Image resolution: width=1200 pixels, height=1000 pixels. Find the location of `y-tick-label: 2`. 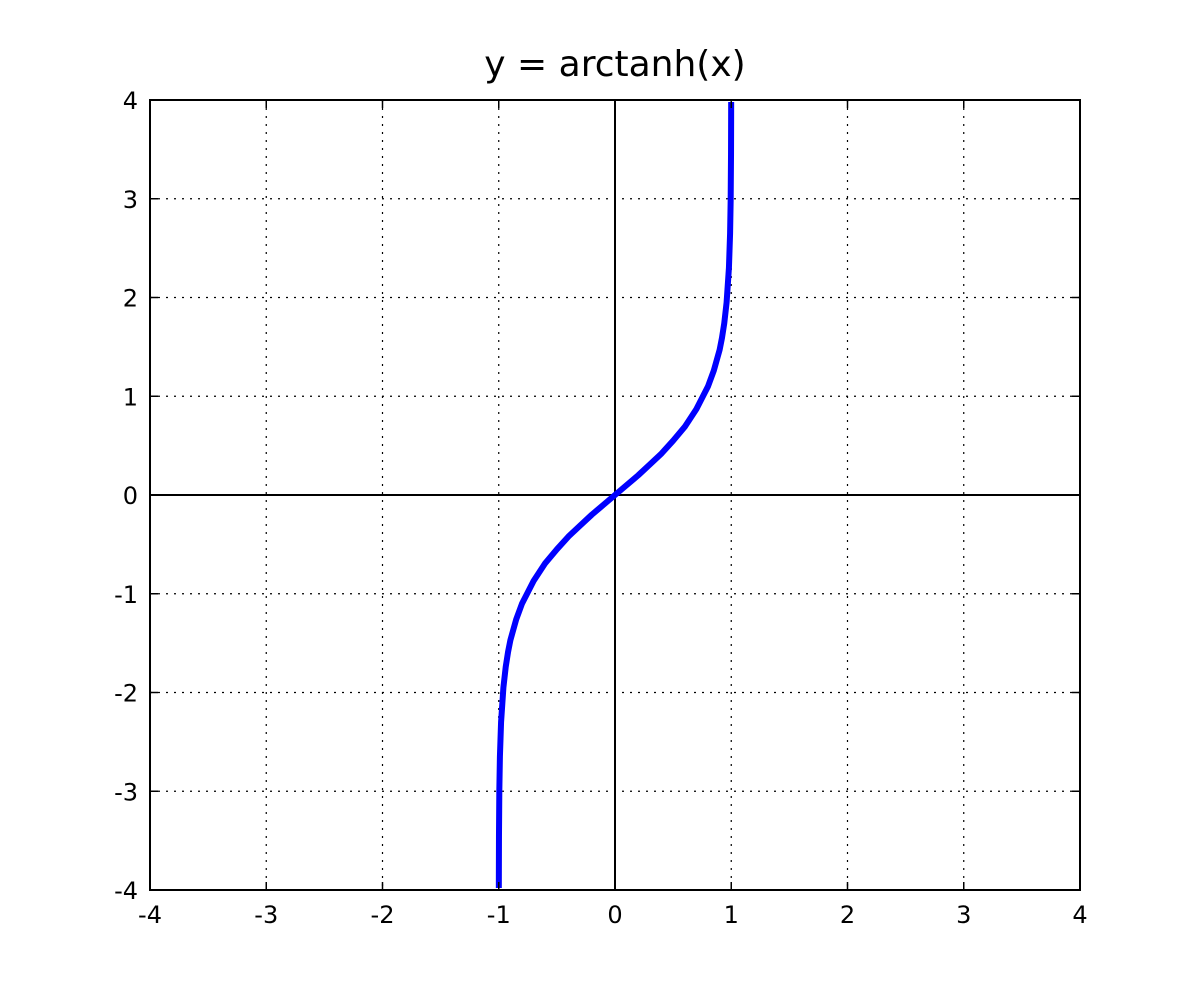

y-tick-label: 2 is located at coordinates (130, 299).